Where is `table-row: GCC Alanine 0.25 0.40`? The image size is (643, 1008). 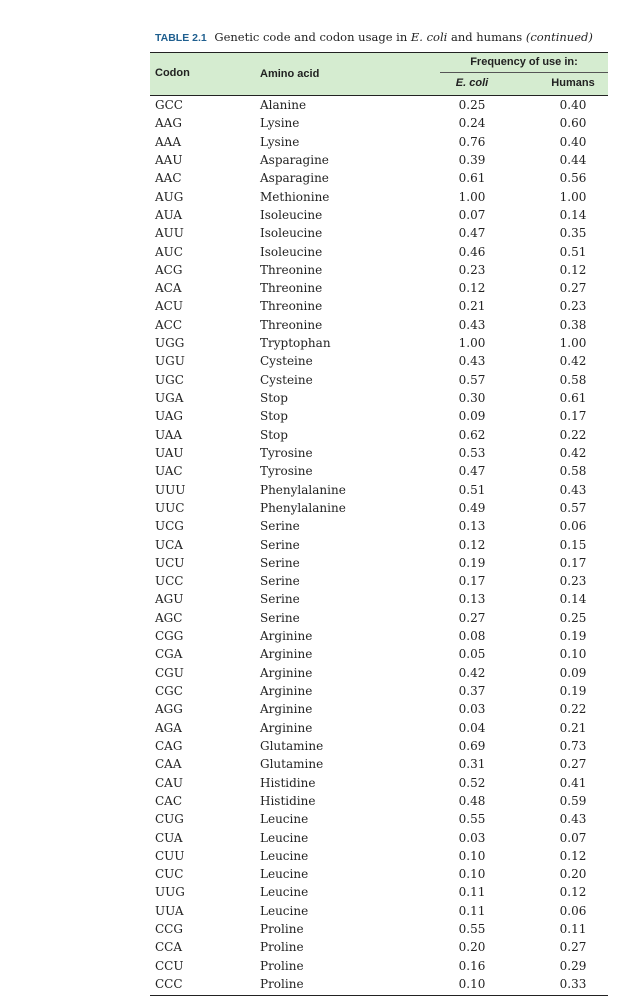
table-row: GCC Alanine 0.25 0.40 is located at coordinates (379, 105).